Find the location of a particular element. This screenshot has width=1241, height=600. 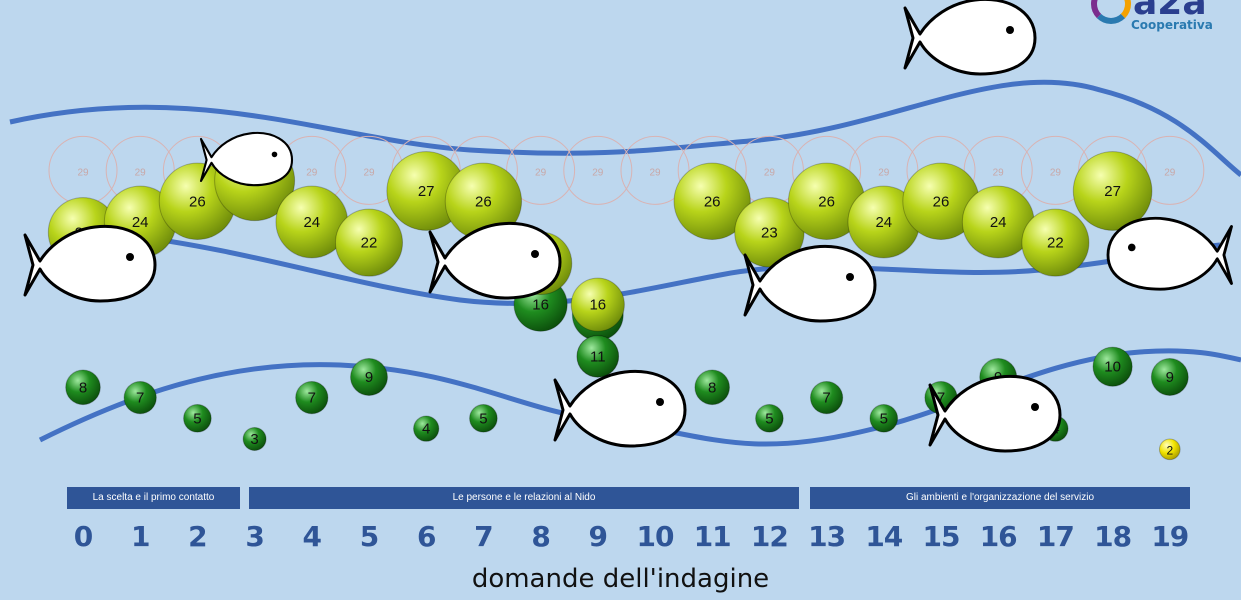

data-label: 3 is located at coordinates (254, 439).